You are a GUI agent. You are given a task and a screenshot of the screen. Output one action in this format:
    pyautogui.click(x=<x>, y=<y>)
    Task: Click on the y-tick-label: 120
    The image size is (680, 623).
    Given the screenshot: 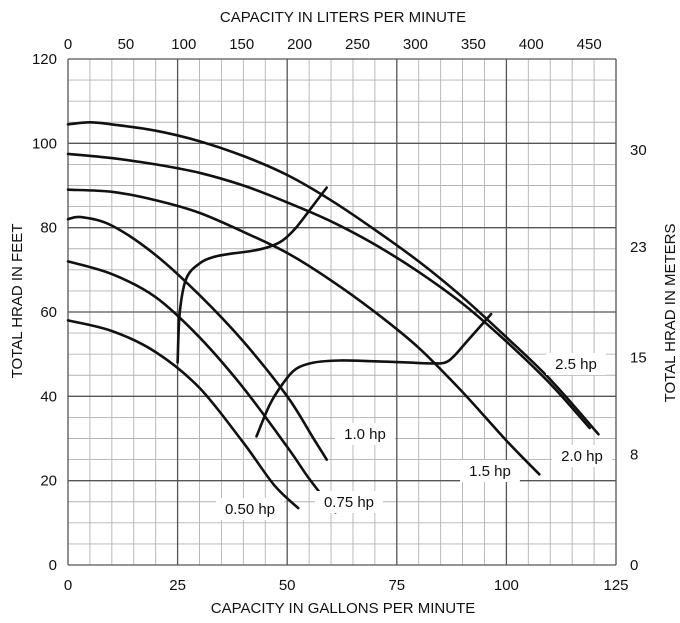 What is the action you would take?
    pyautogui.click(x=44, y=59)
    